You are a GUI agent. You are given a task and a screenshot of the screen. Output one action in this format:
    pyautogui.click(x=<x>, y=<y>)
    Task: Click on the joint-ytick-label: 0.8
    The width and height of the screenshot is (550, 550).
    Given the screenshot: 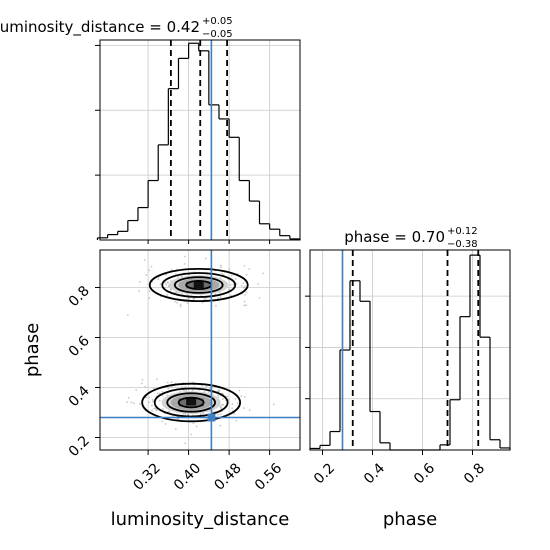 What is the action you would take?
    pyautogui.click(x=79, y=296)
    